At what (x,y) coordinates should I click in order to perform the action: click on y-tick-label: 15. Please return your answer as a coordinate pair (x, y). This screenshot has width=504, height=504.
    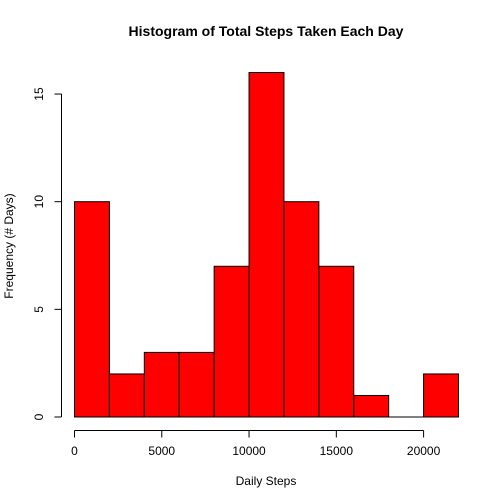
    Looking at the image, I should click on (39, 94).